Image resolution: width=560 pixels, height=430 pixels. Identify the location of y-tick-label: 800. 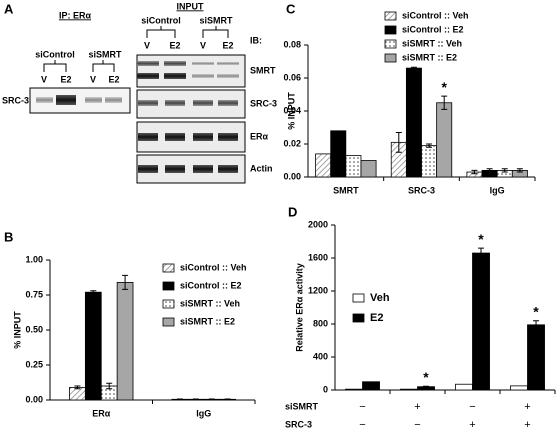
(320, 323).